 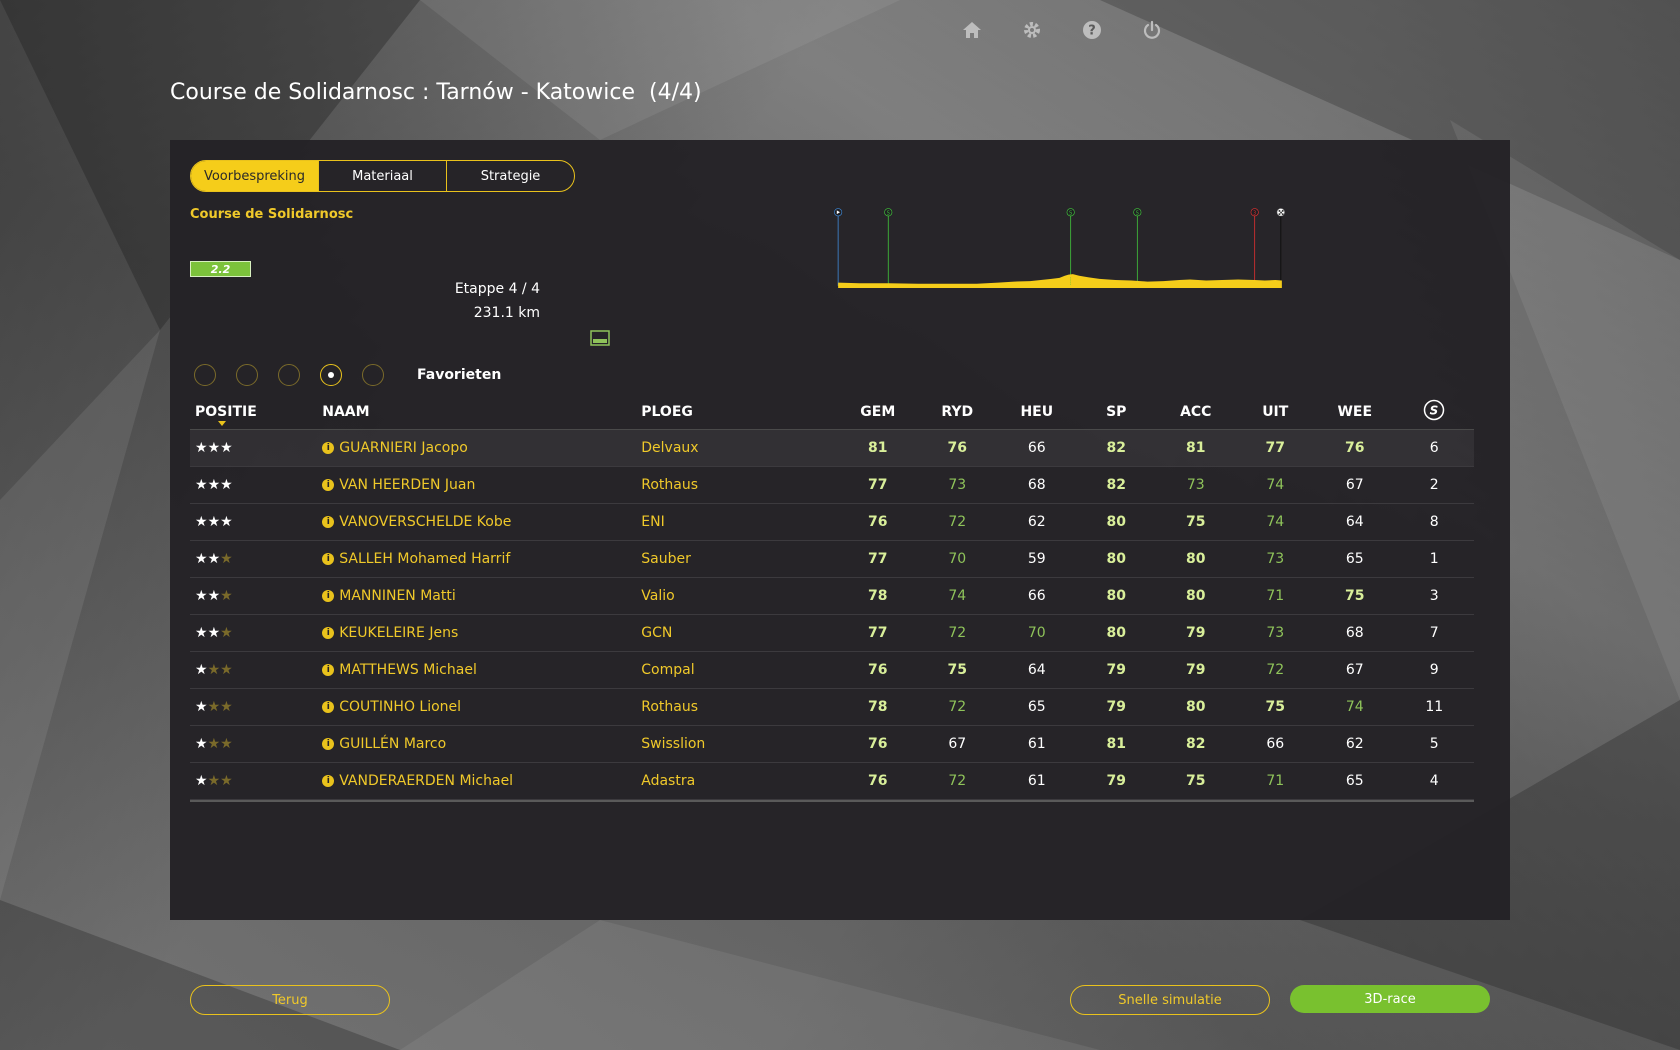 I want to click on stat-uit: 77, so click(x=1275, y=448).